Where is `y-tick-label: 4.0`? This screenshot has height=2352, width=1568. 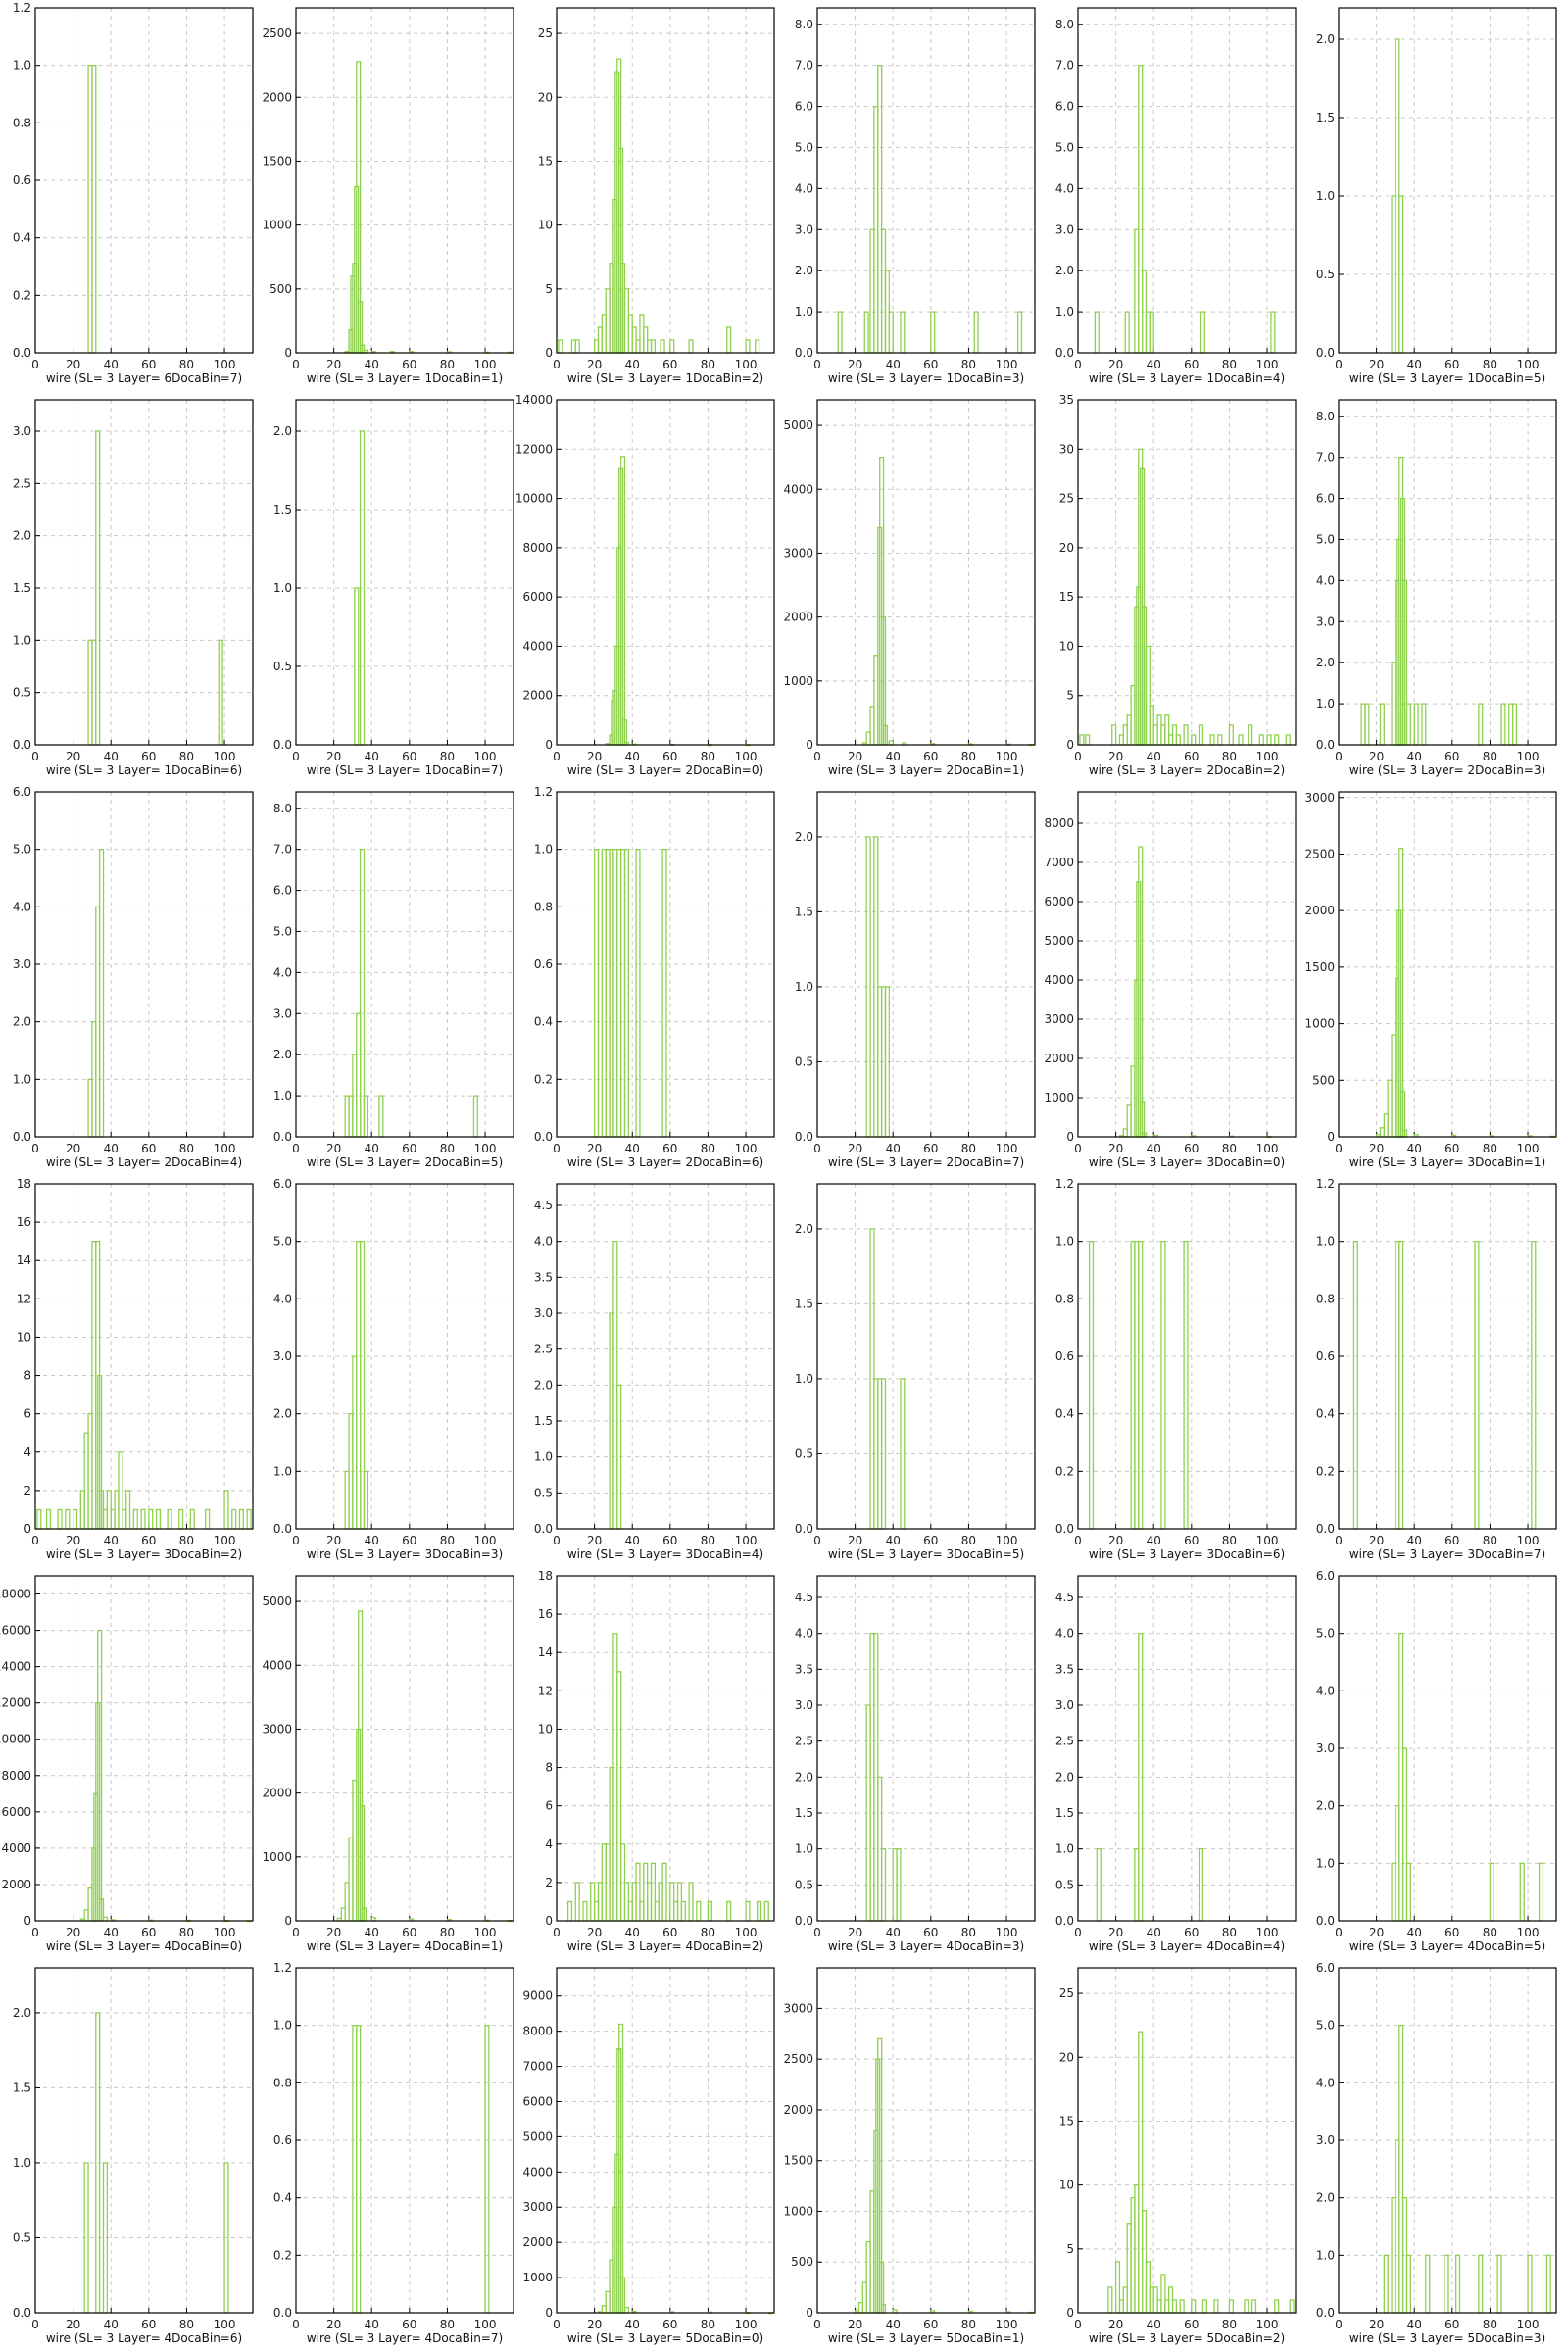 y-tick-label: 4.0 is located at coordinates (282, 1298).